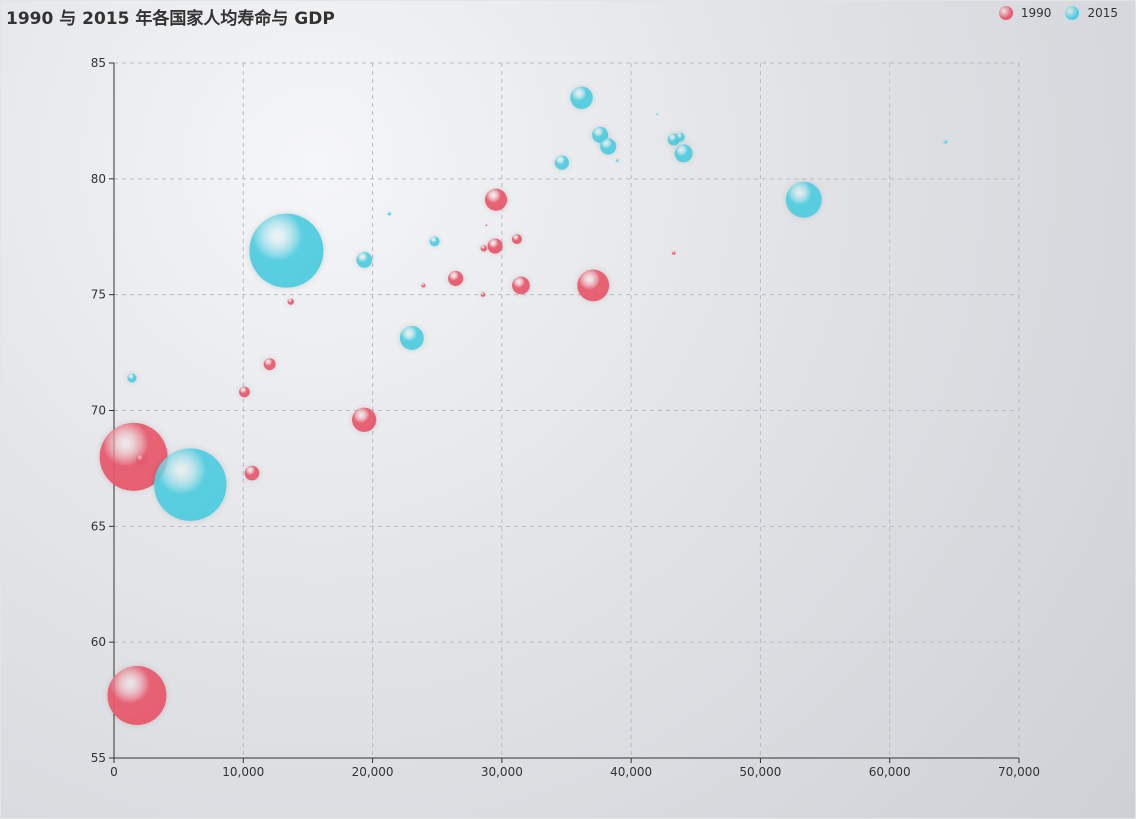 The width and height of the screenshot is (1136, 819). Describe the element at coordinates (1019, 772) in the screenshot. I see `x-tick-label: 70,000` at that location.